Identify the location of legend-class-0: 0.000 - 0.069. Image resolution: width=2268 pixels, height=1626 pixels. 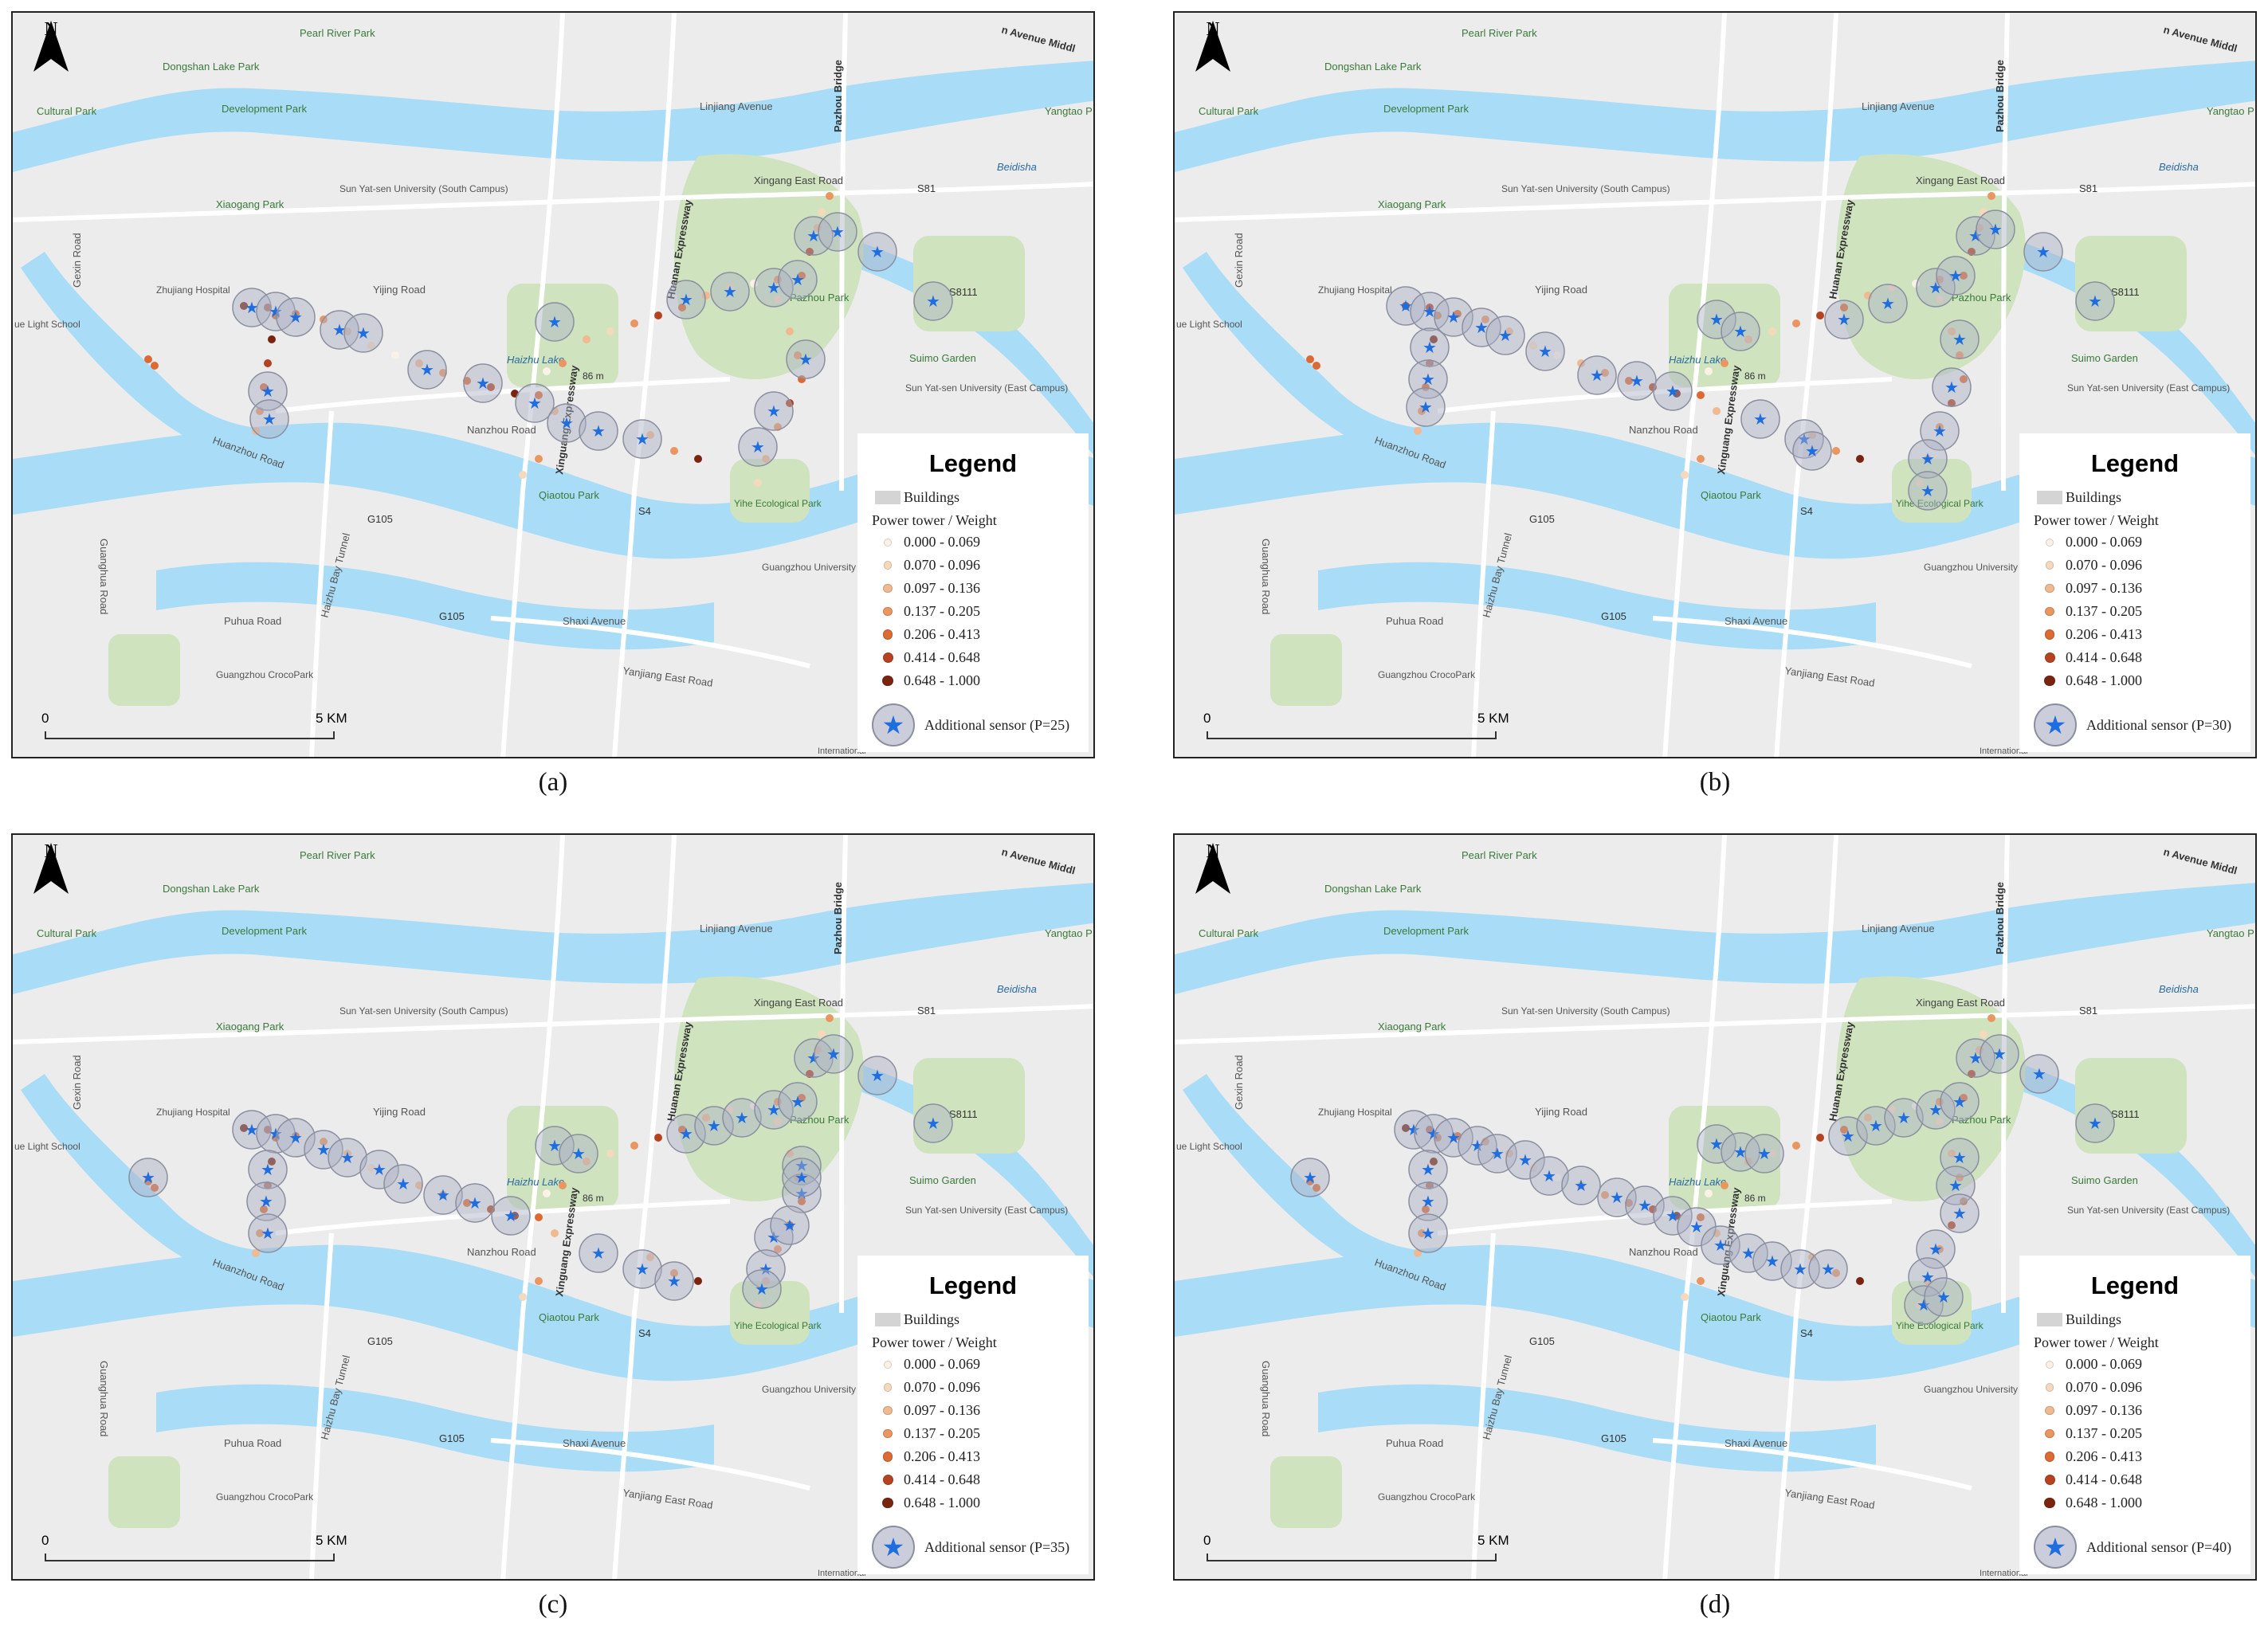
(2135, 542).